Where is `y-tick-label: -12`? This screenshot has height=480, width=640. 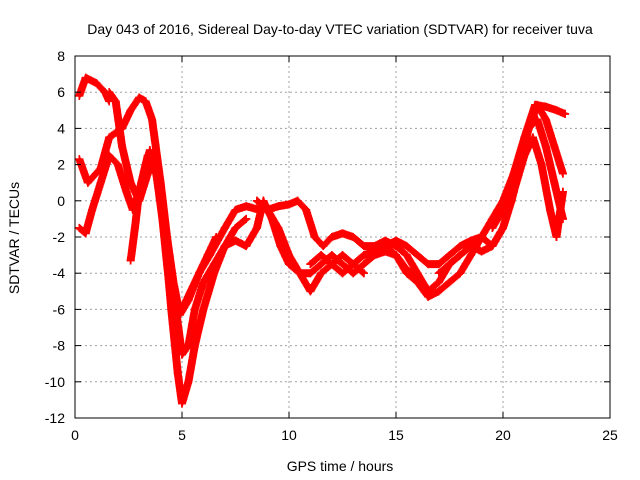 y-tick-label: -12 is located at coordinates (55, 418).